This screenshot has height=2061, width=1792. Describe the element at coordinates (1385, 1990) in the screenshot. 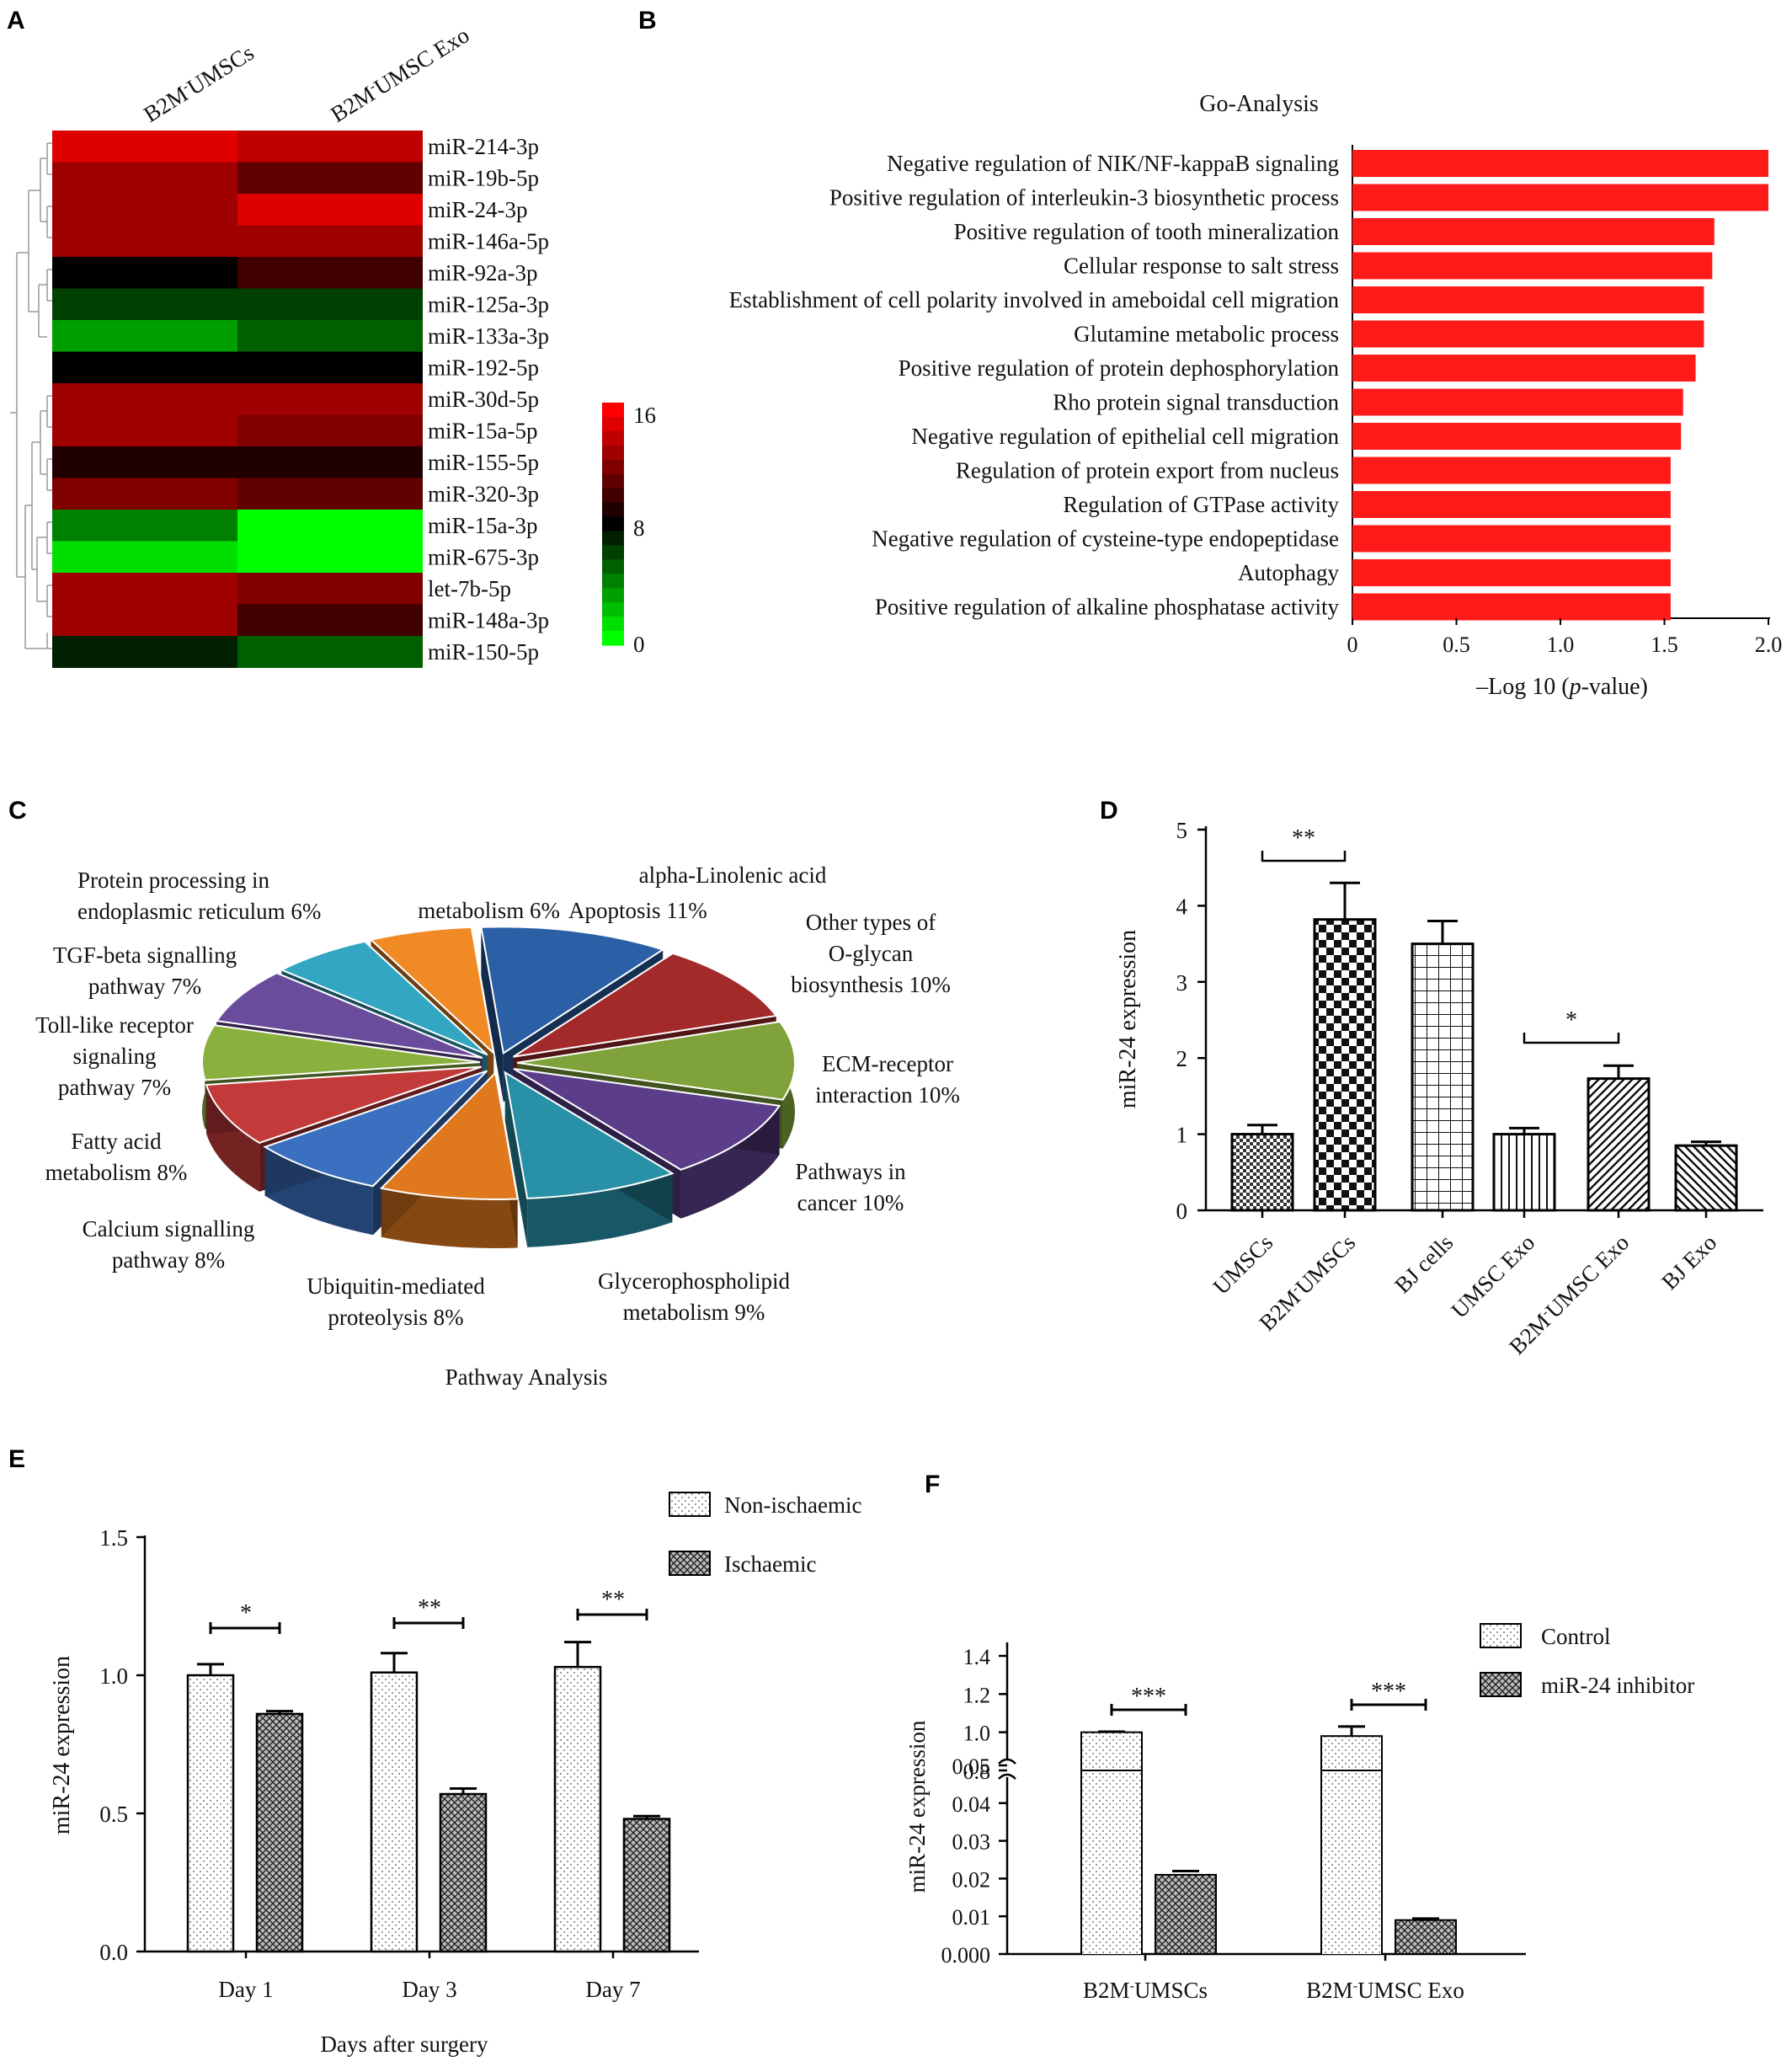

I see `f-x-tick-label: B2M-UMSC Exo` at that location.